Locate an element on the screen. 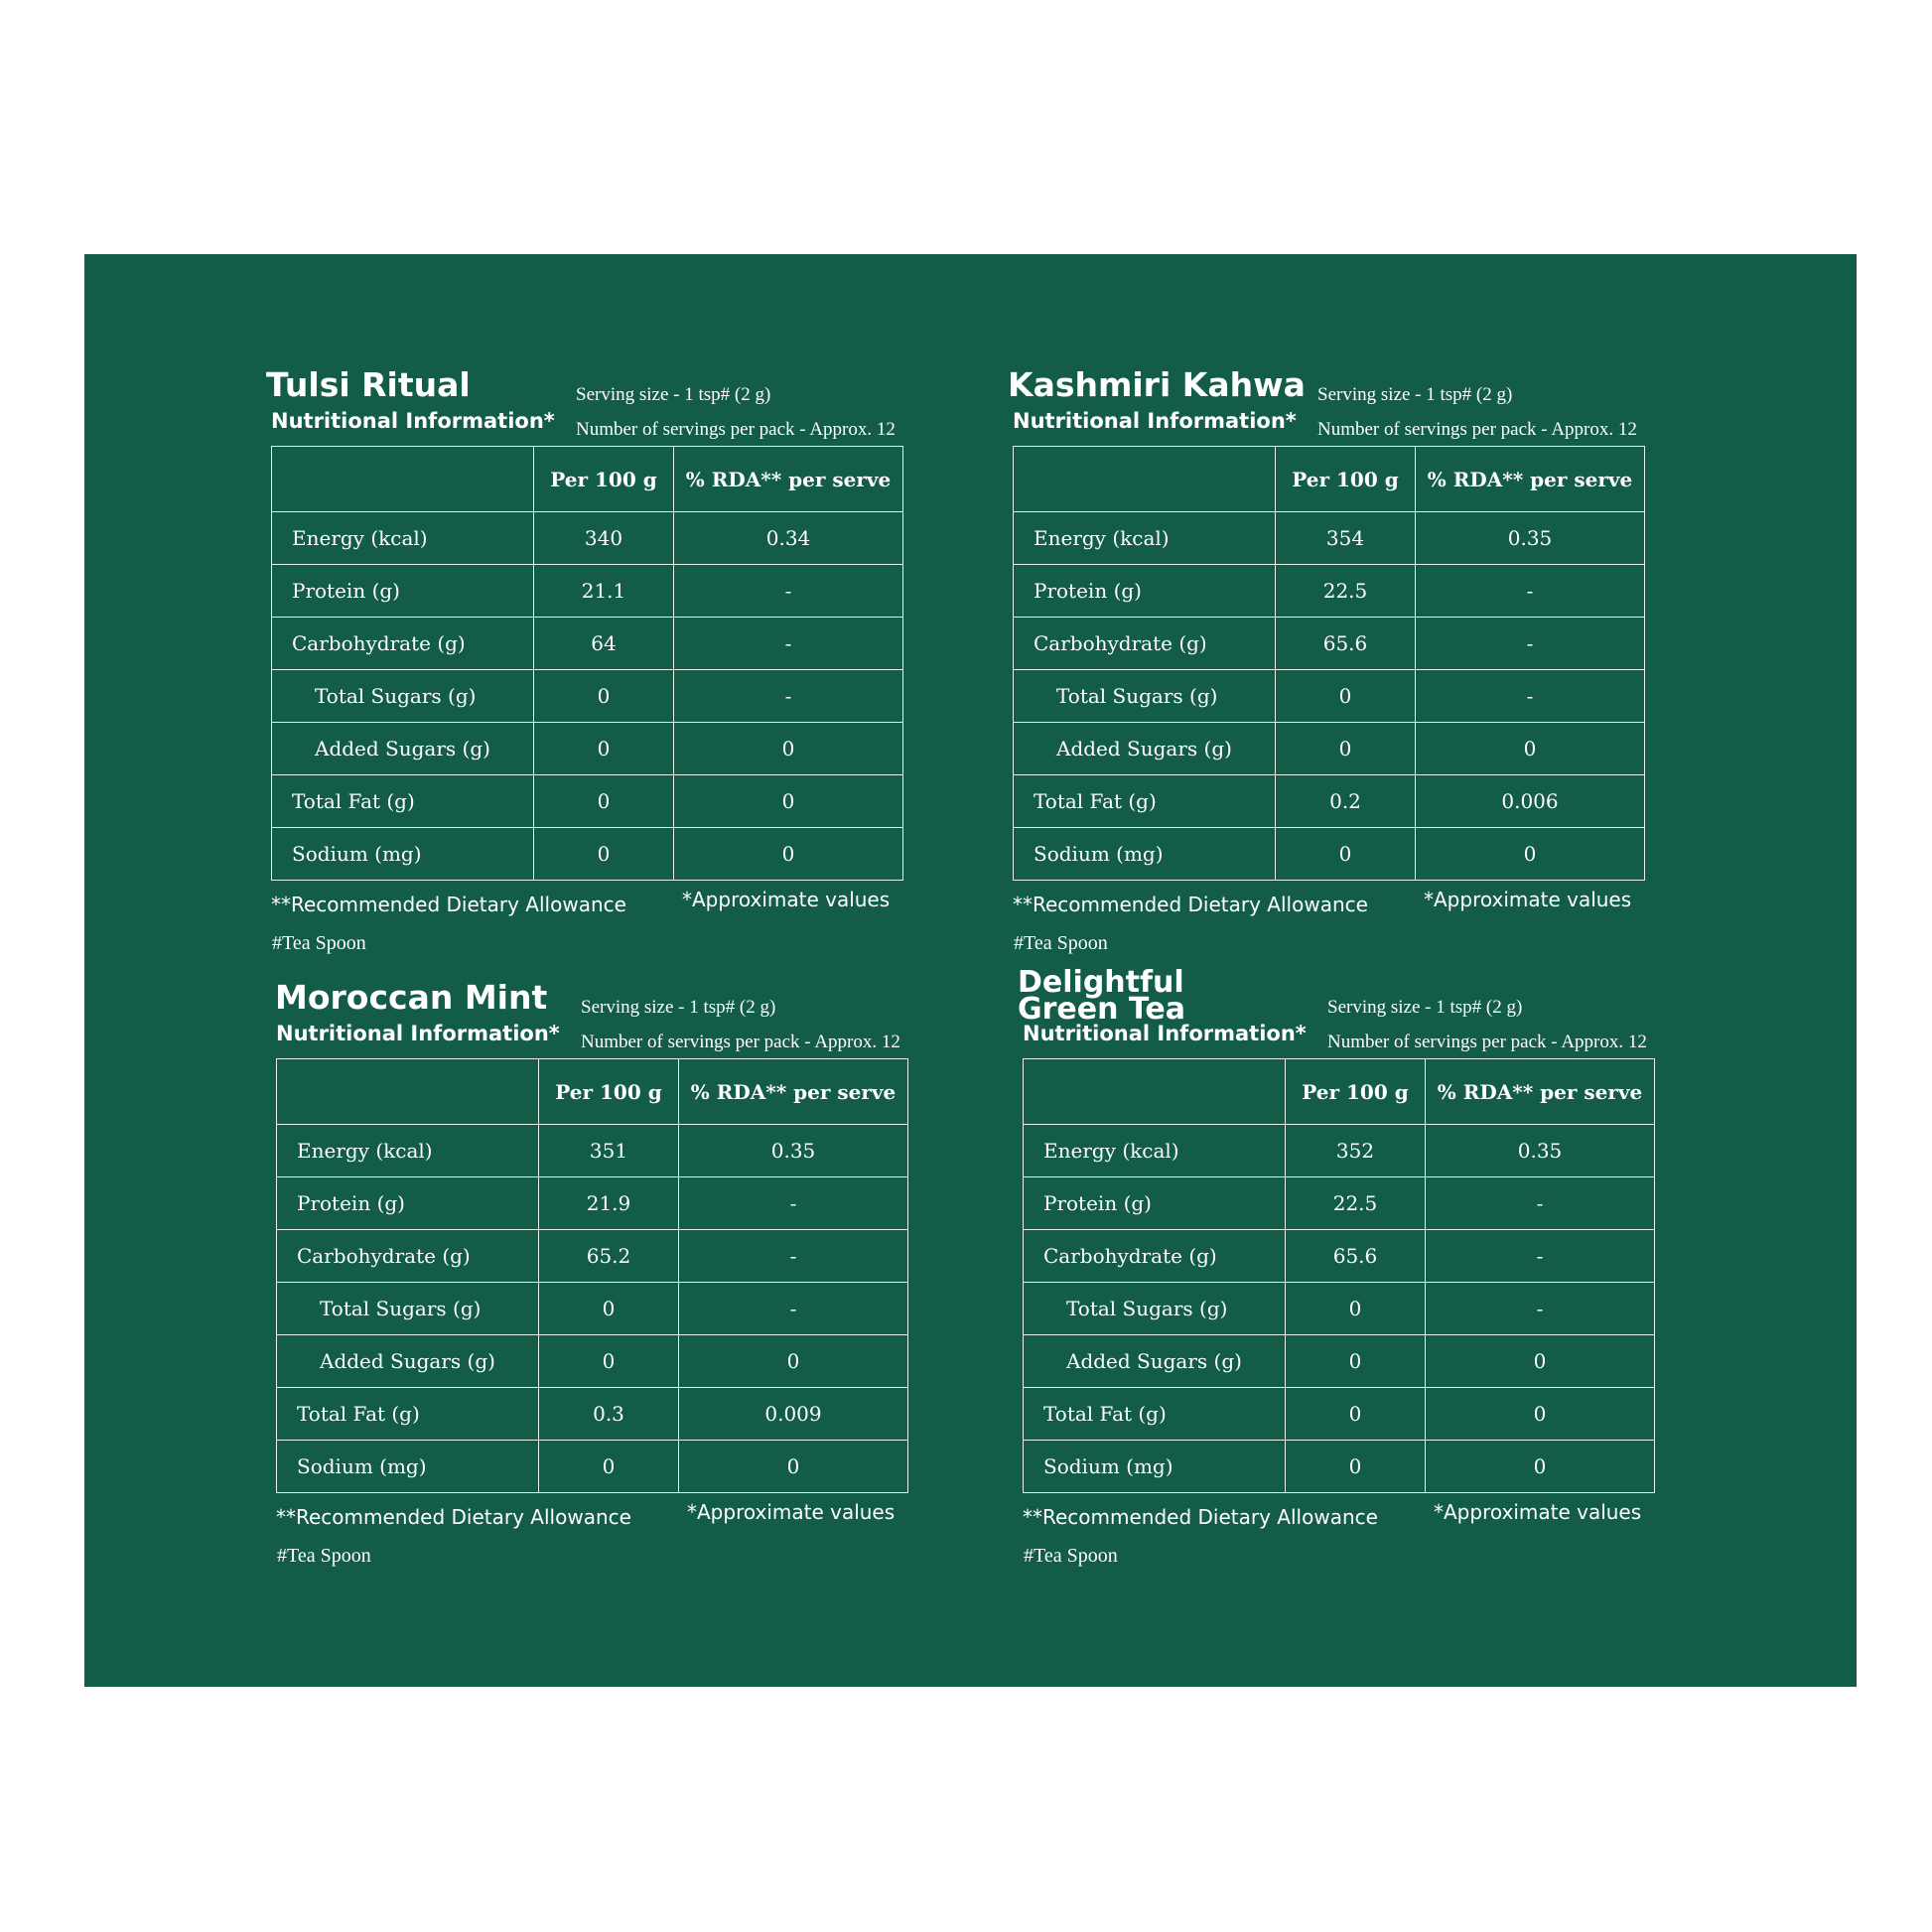 The width and height of the screenshot is (1932, 1932). product-title: Moroccan Mint is located at coordinates (411, 998).